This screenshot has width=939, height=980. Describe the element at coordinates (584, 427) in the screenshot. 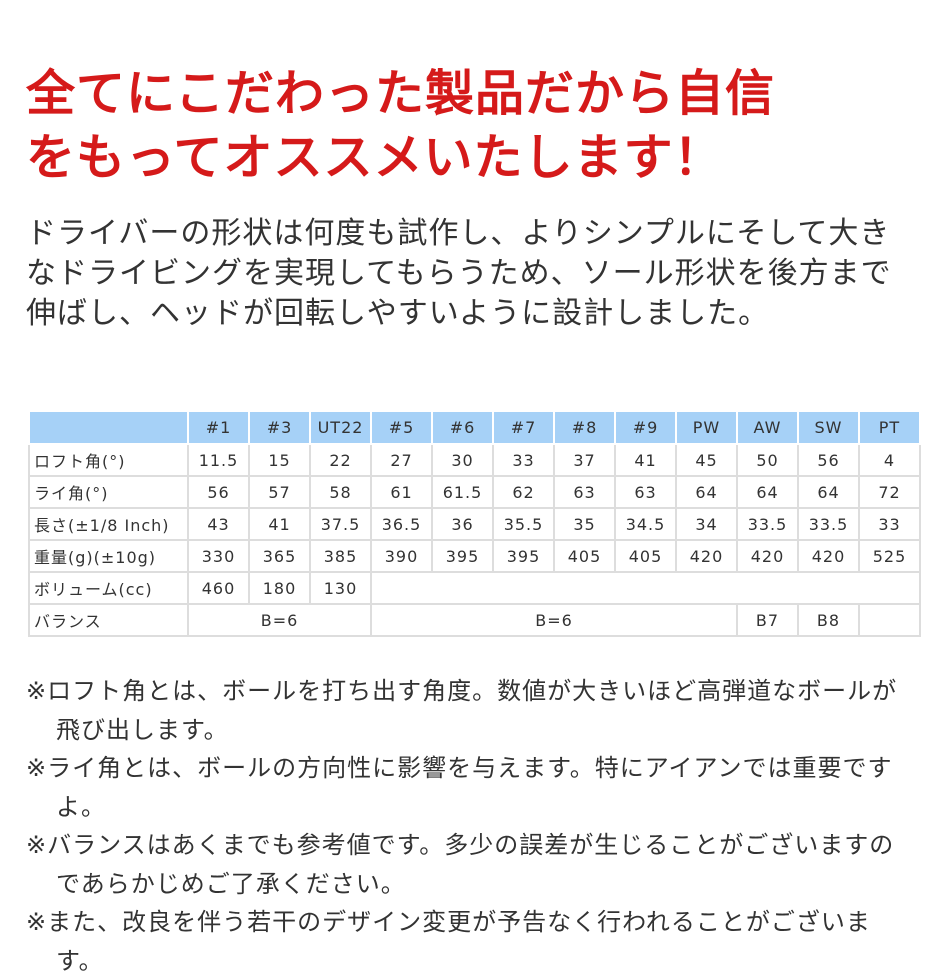

I see `column-header: #8` at that location.